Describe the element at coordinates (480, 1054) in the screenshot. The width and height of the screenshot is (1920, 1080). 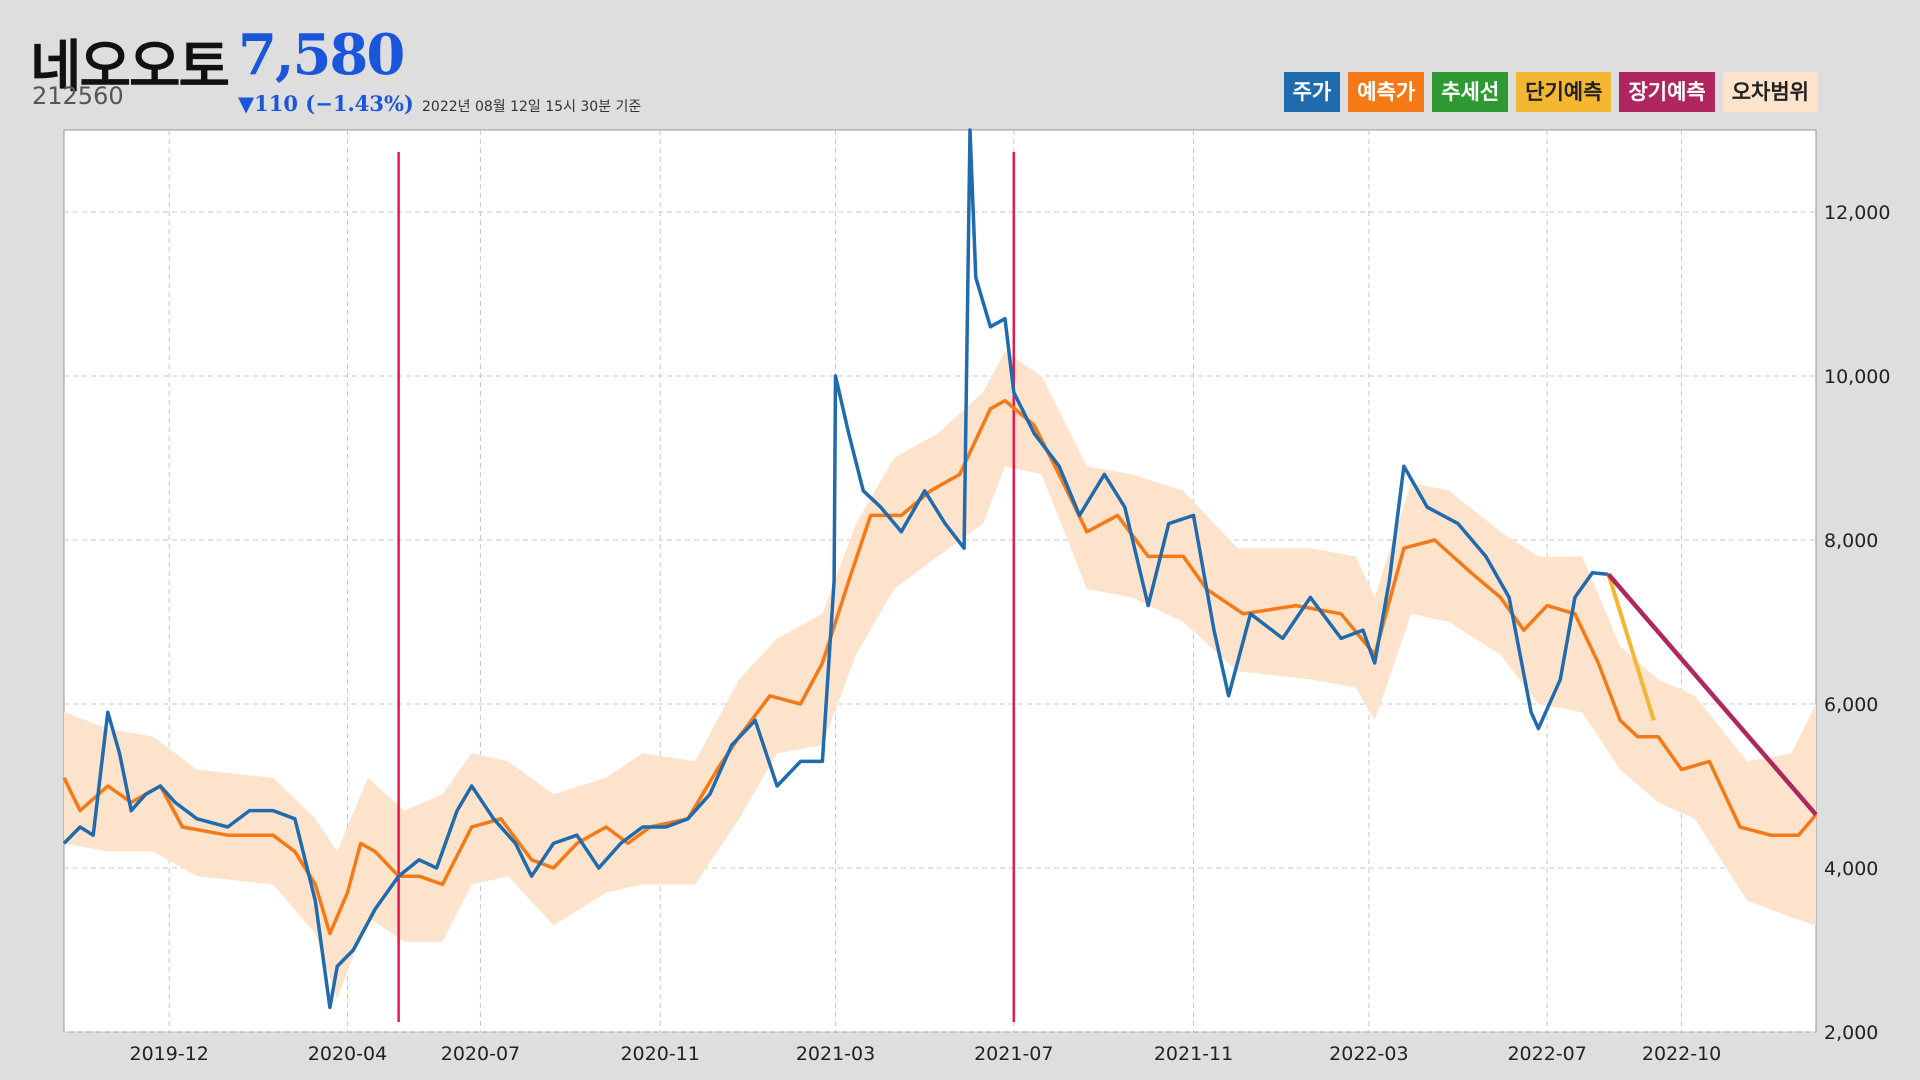
I see `x-tick-label: 2020-07` at that location.